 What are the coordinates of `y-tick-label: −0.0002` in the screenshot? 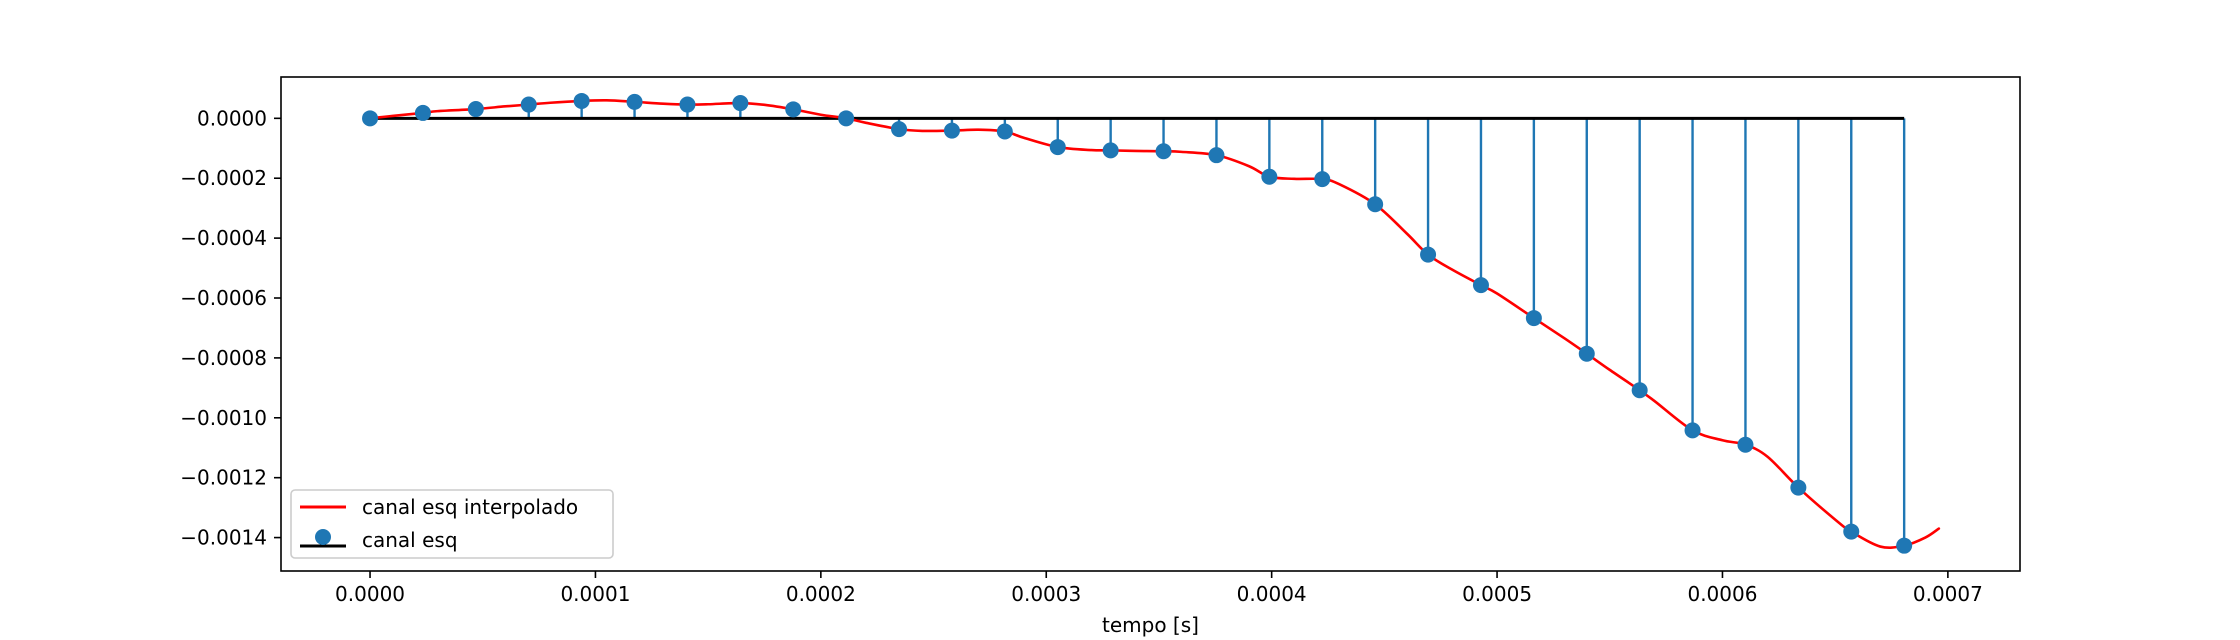 It's located at (223, 178).